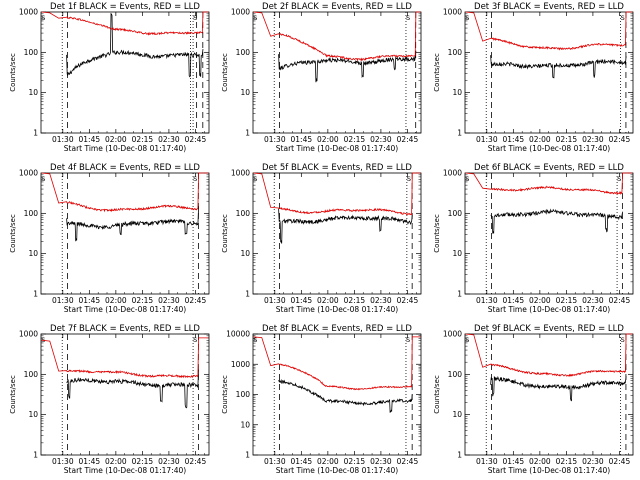 The width and height of the screenshot is (640, 480). What do you see at coordinates (125, 168) in the screenshot?
I see `chart-title: Det 4f BLACK = Events, RED = LLD` at bounding box center [125, 168].